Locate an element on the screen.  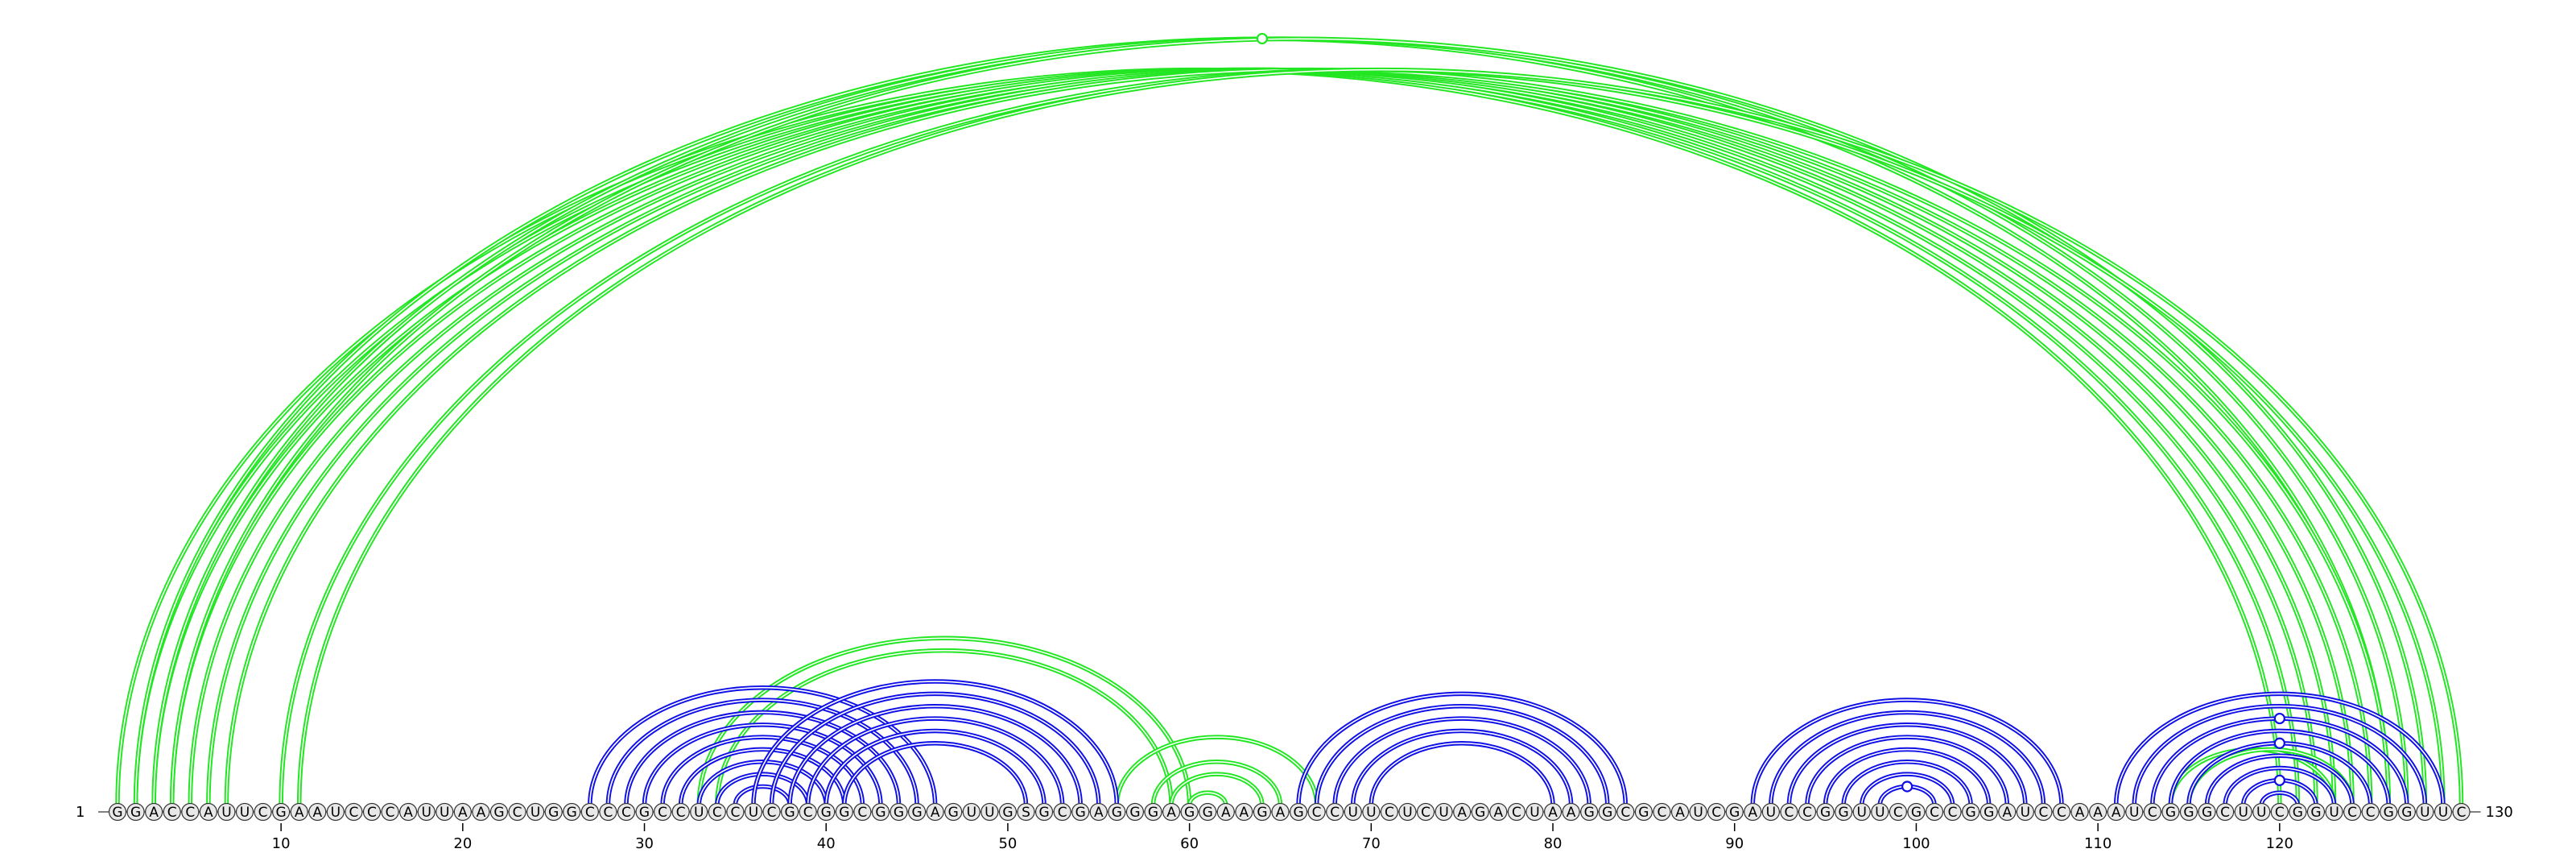
axis-tick: 70 is located at coordinates (1371, 837).